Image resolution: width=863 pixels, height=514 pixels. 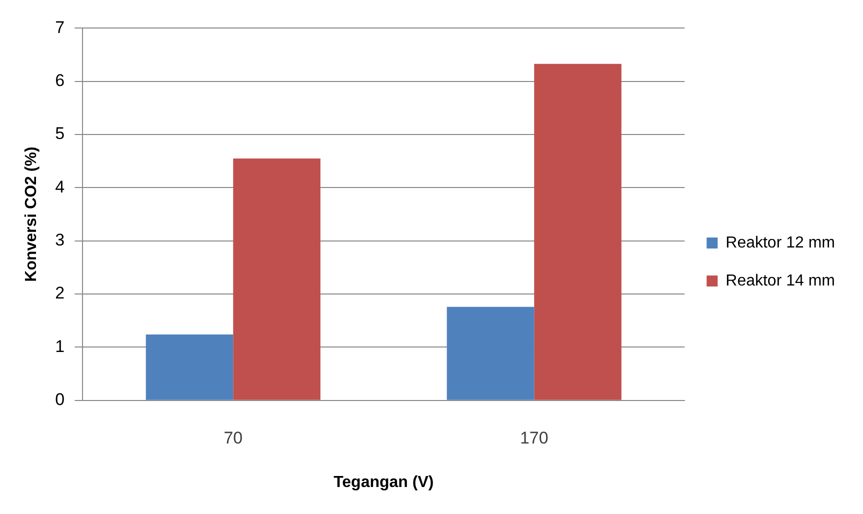 What do you see at coordinates (31, 214) in the screenshot?
I see `y-axis-title: Konversi CO2 (%)` at bounding box center [31, 214].